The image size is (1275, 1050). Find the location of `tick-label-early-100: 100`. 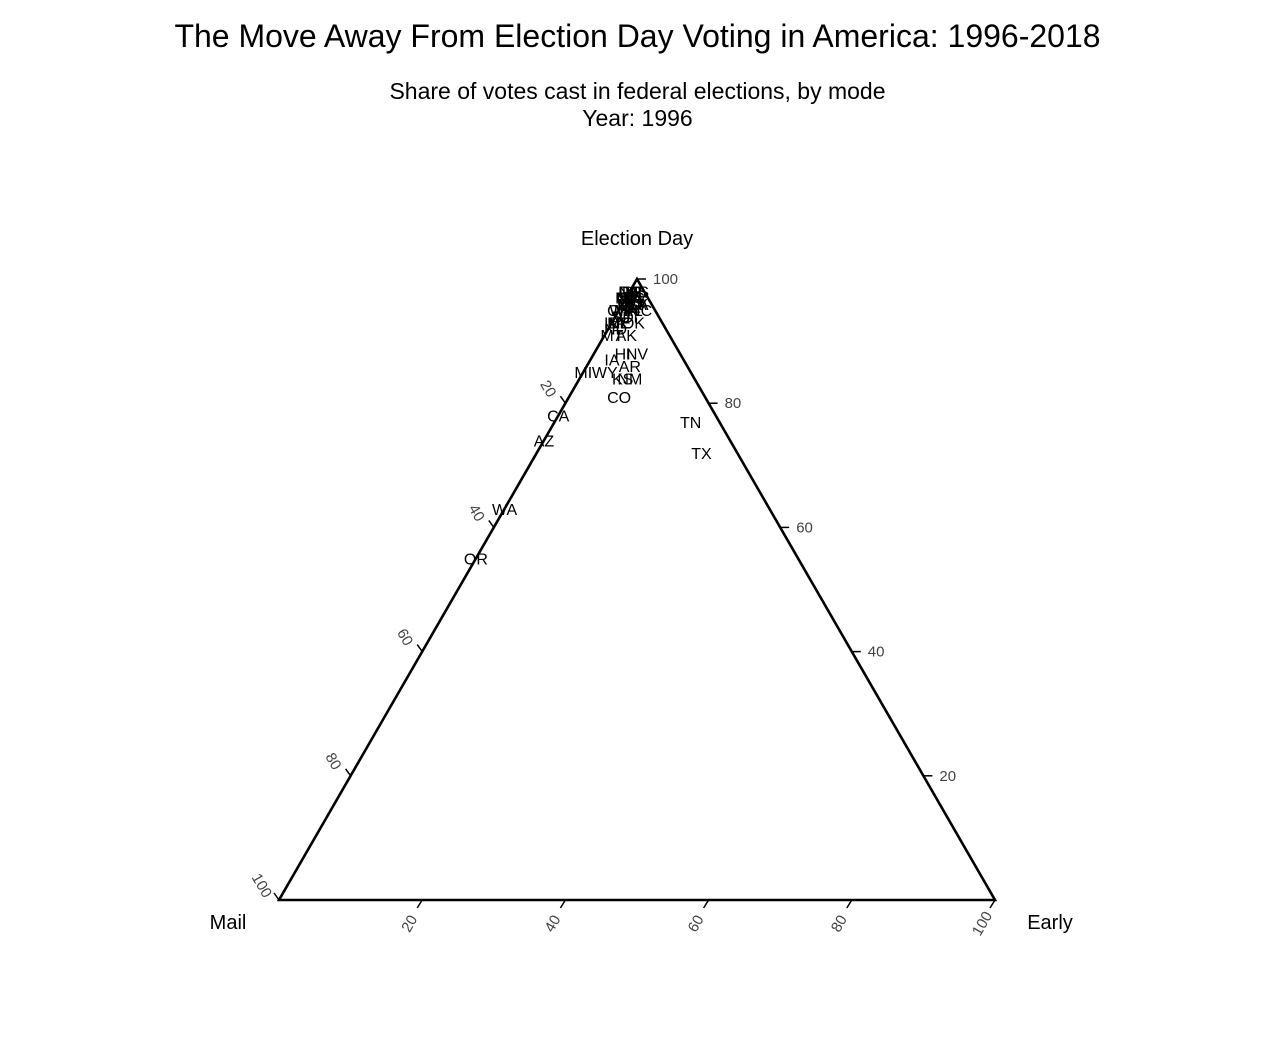

tick-label-early-100: 100 is located at coordinates (982, 924).